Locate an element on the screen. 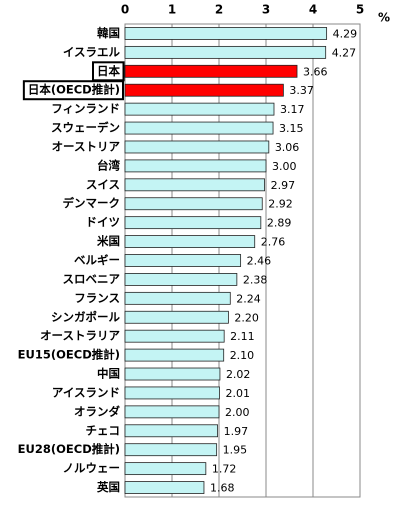  highlight-box is located at coordinates (73, 90).